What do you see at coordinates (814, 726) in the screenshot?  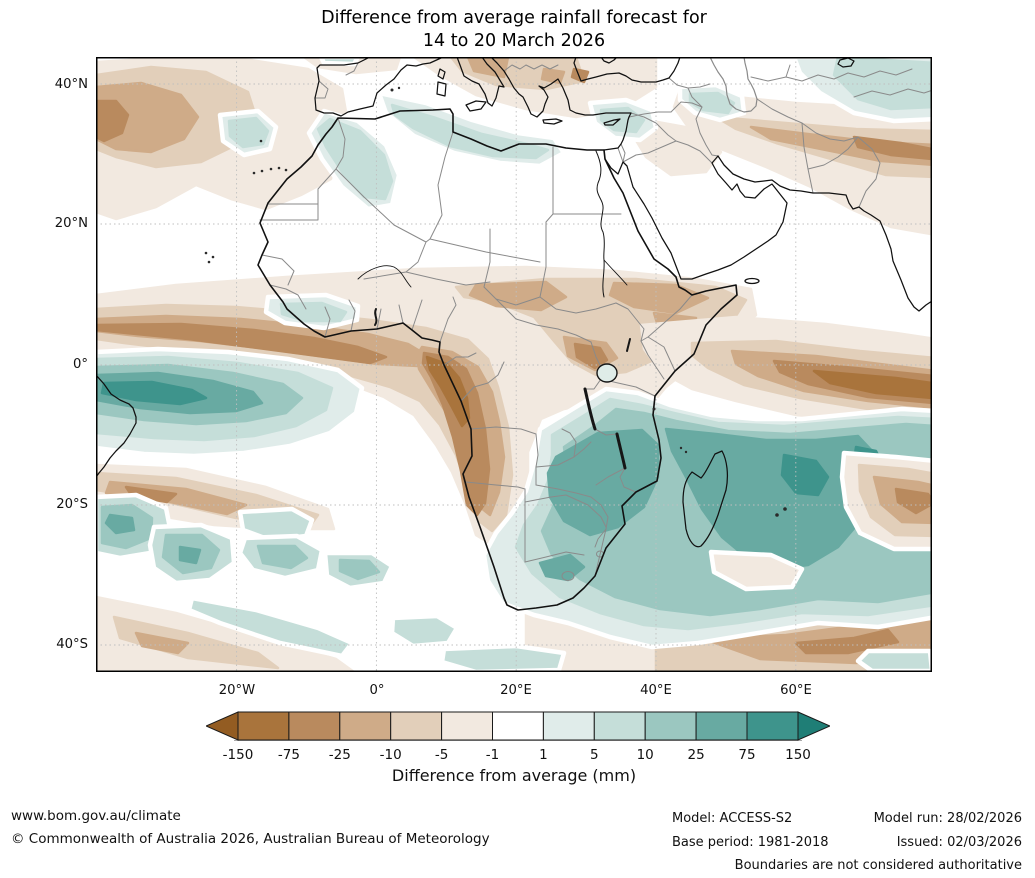 I see `colorbar-arrow-right` at bounding box center [814, 726].